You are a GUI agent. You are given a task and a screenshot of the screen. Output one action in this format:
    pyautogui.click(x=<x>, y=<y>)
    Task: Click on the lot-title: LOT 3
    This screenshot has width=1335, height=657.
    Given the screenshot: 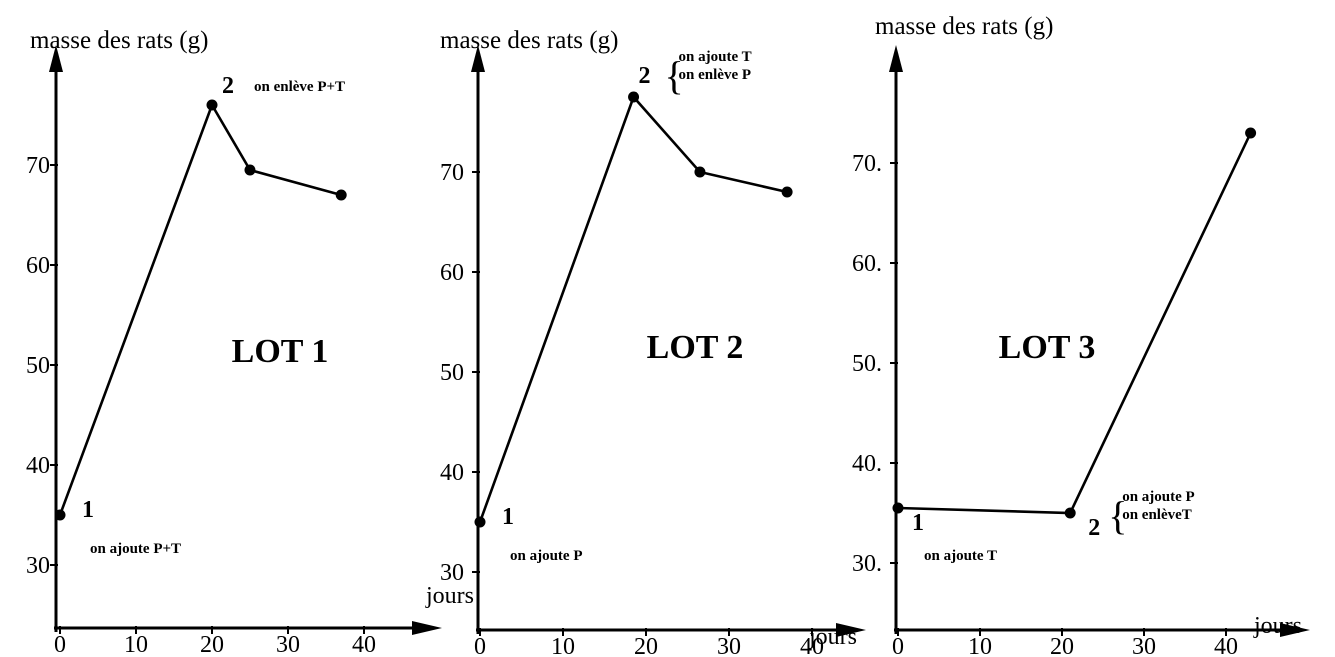 What is the action you would take?
    pyautogui.click(x=1047, y=347)
    